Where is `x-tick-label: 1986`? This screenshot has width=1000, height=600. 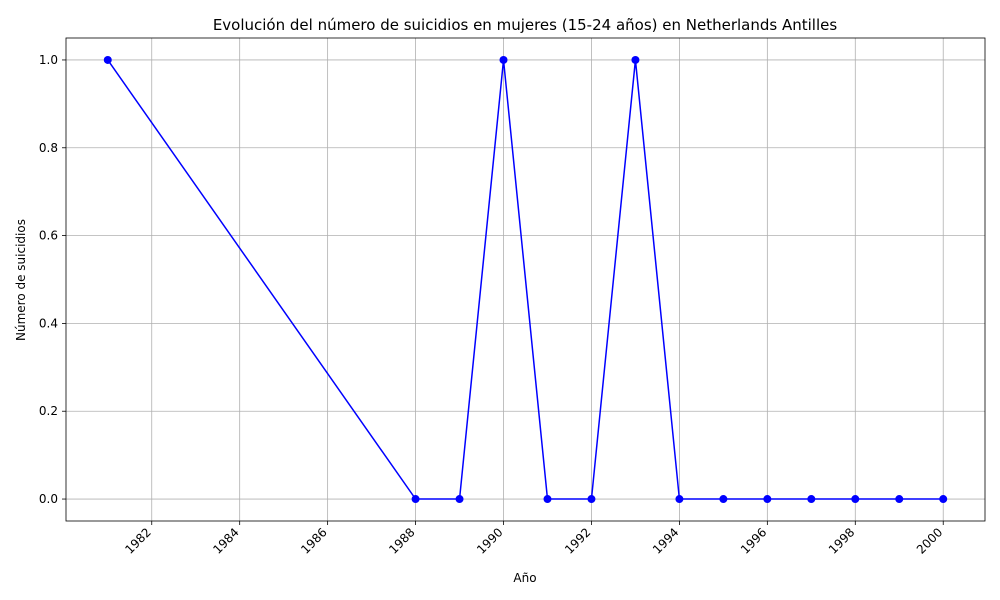 x-tick-label: 1986 is located at coordinates (313, 540).